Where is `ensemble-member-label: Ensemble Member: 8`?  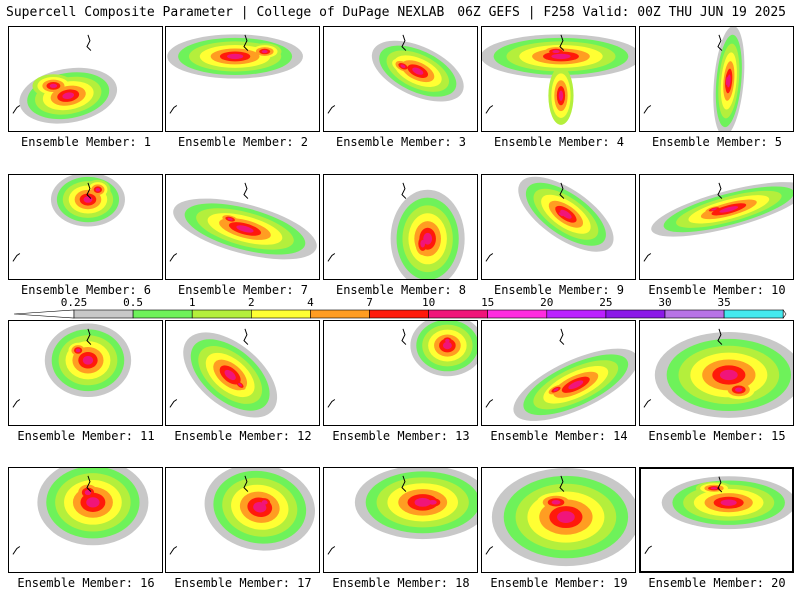 ensemble-member-label: Ensemble Member: 8 is located at coordinates (401, 290).